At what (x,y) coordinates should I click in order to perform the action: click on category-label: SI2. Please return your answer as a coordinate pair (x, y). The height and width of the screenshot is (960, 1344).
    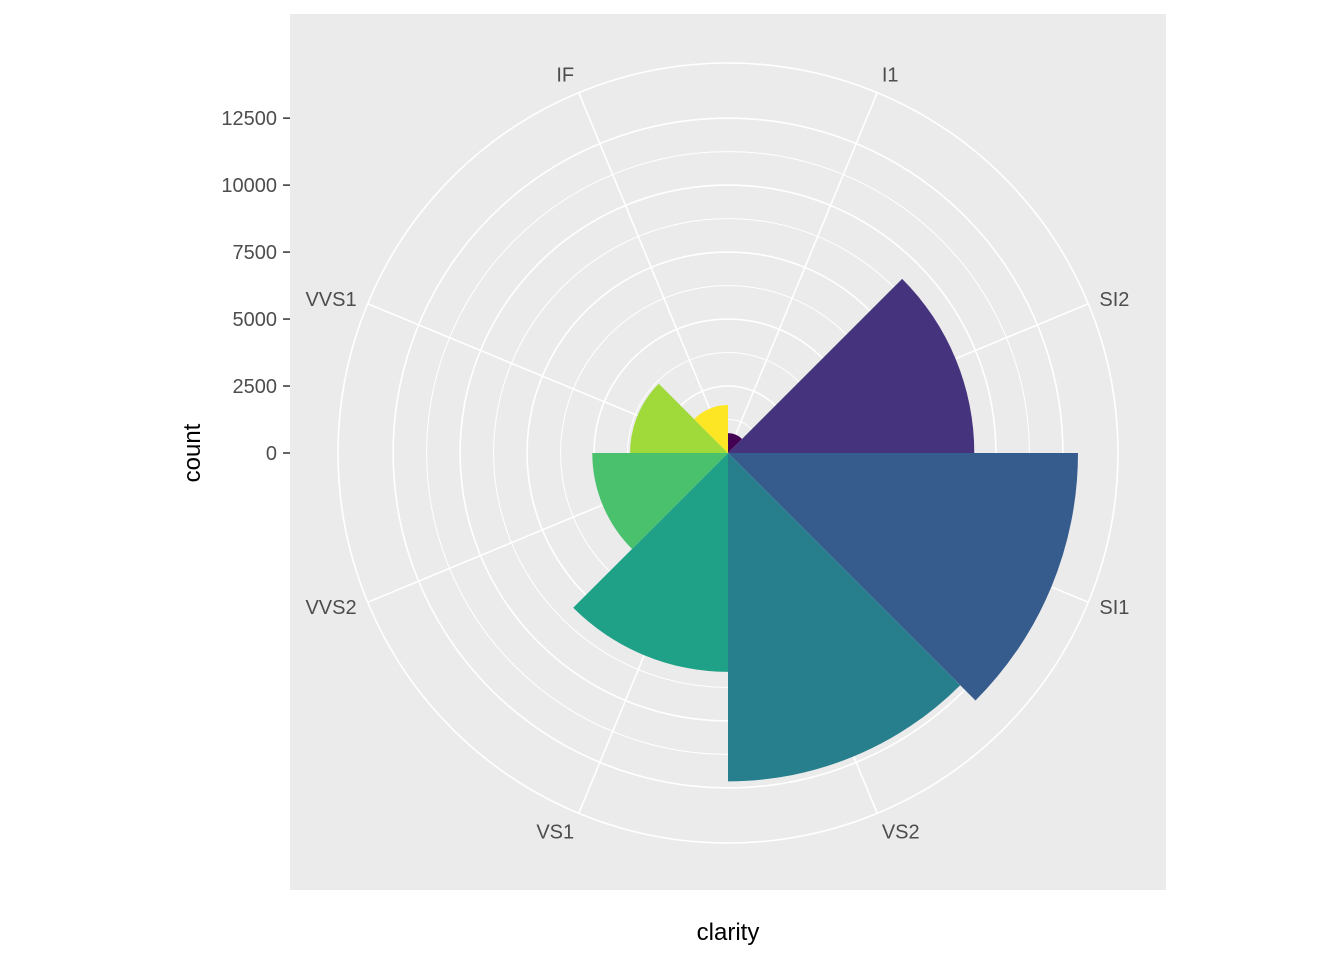
    Looking at the image, I should click on (1114, 300).